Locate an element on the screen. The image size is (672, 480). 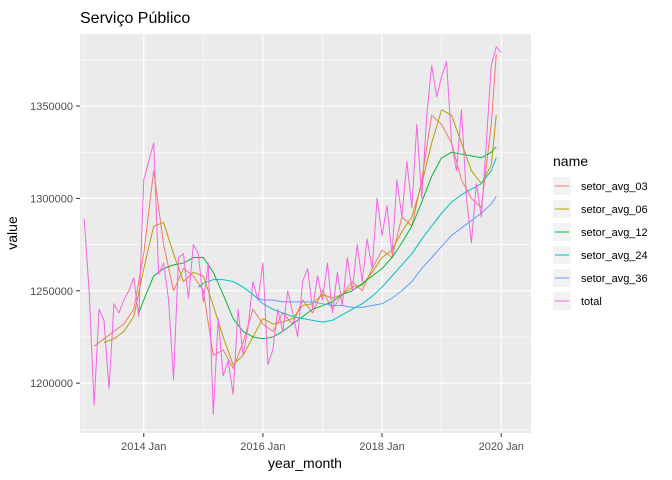
x-tick-label: 2014 Jan is located at coordinates (143, 447).